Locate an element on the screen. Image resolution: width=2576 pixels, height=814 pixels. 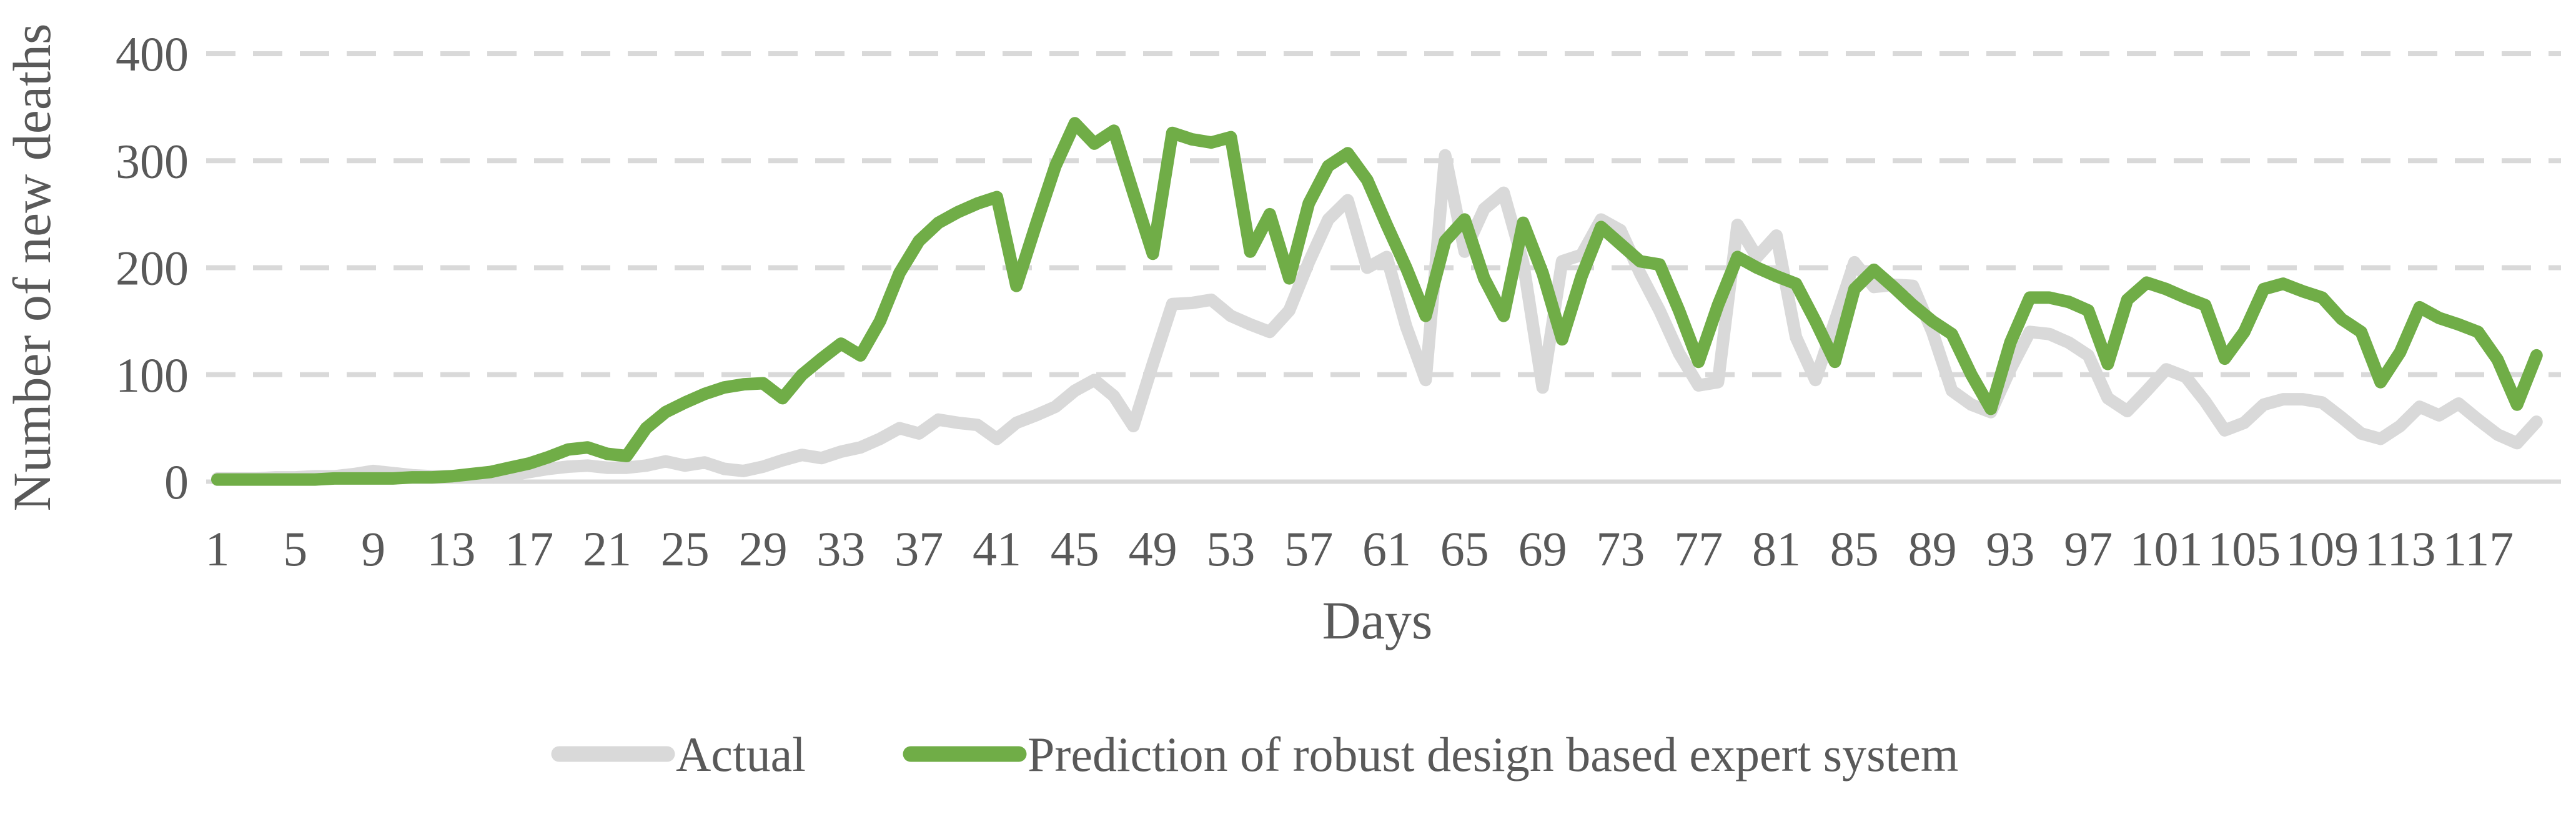
x-tick-label-57: 57 is located at coordinates (1308, 549).